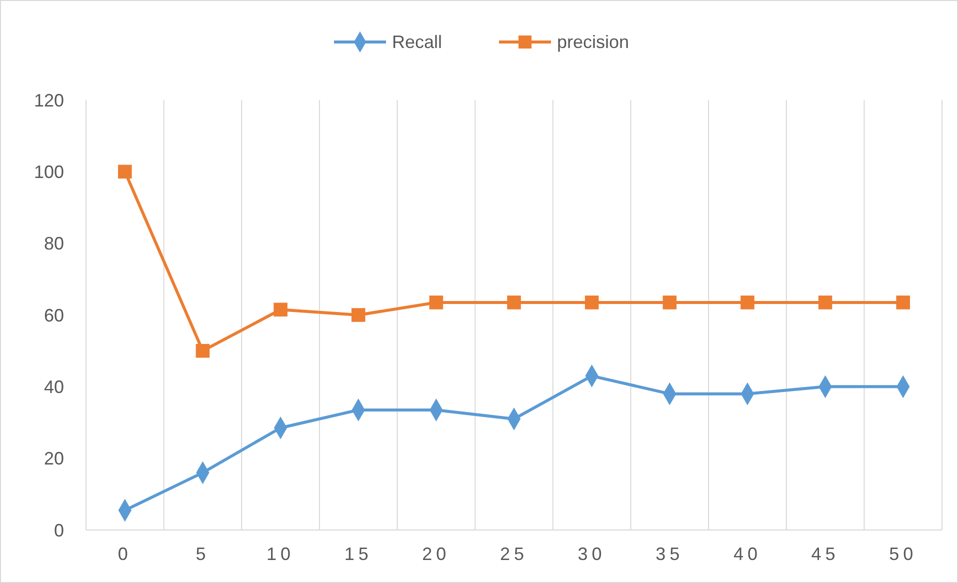  I want to click on x-tick-label: 25, so click(514, 554).